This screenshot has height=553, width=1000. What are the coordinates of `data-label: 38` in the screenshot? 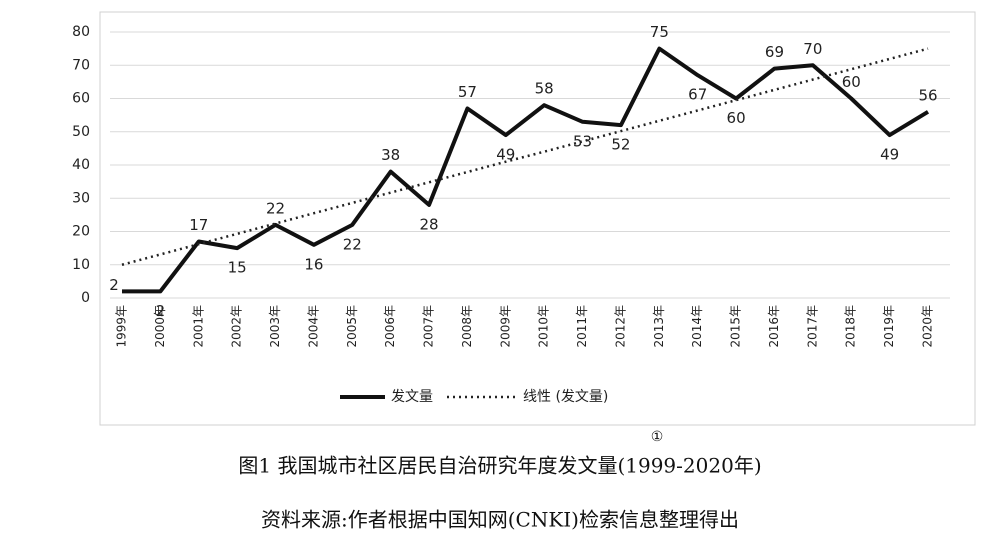 It's located at (390, 155).